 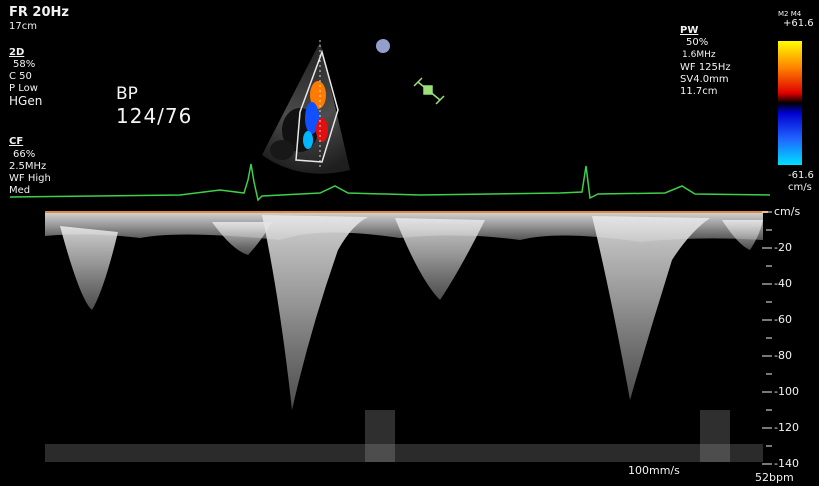 What do you see at coordinates (790, 14) in the screenshot?
I see `colorbar-header: M2 M4` at bounding box center [790, 14].